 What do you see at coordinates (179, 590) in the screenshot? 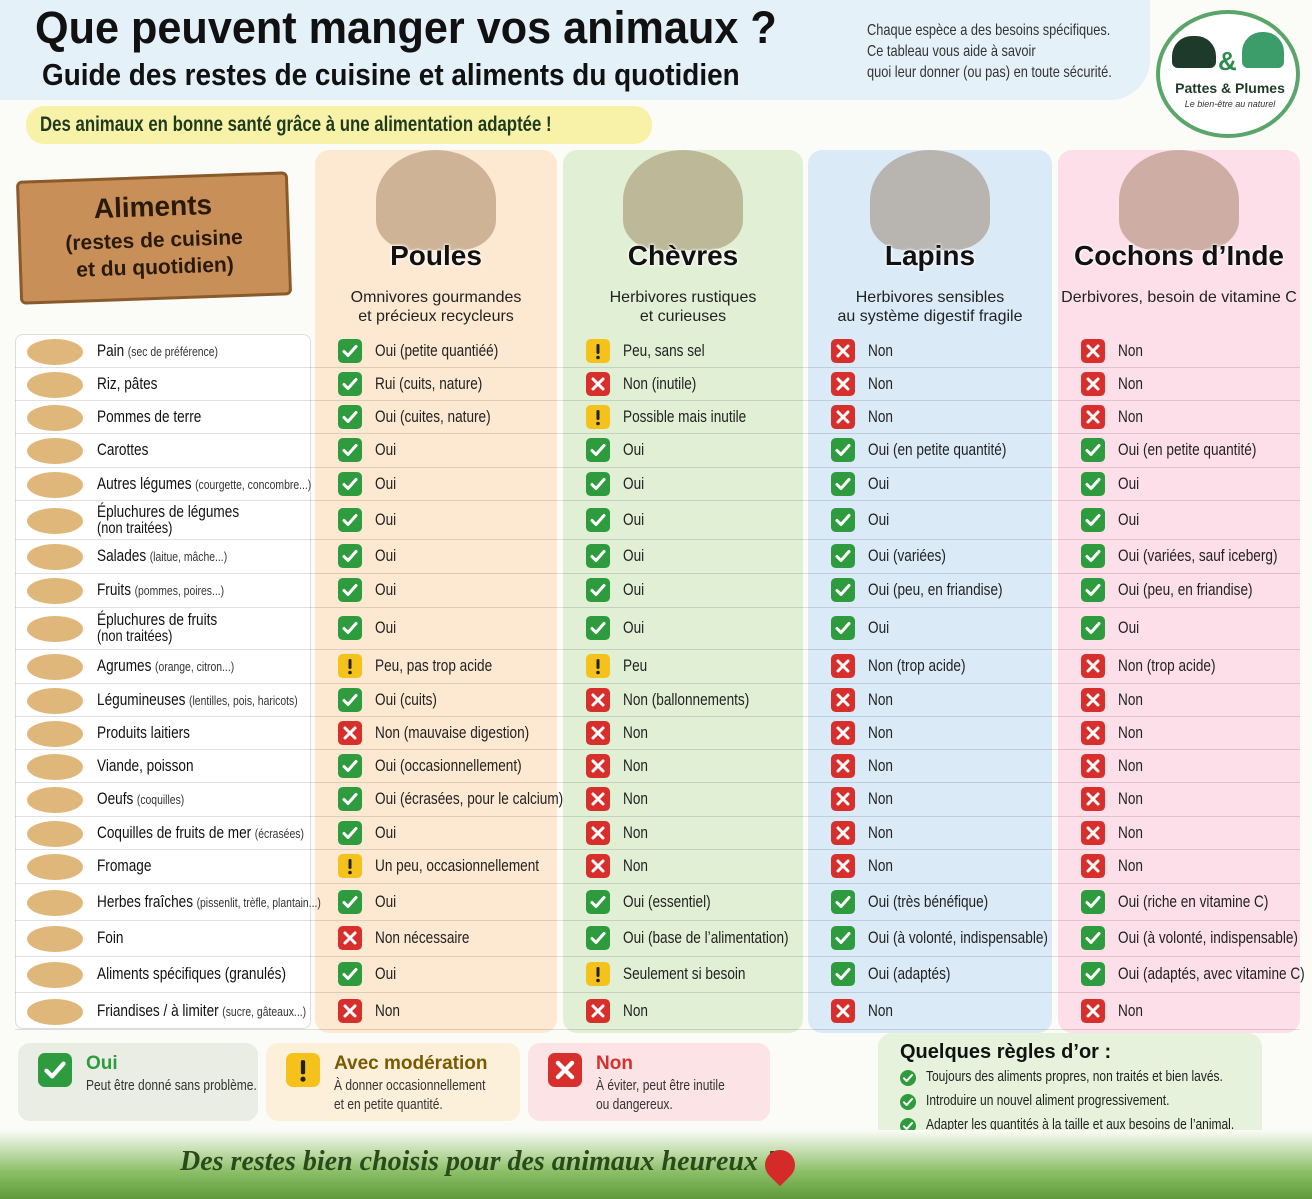
I see `food-note: (pommes, poires...)` at bounding box center [179, 590].